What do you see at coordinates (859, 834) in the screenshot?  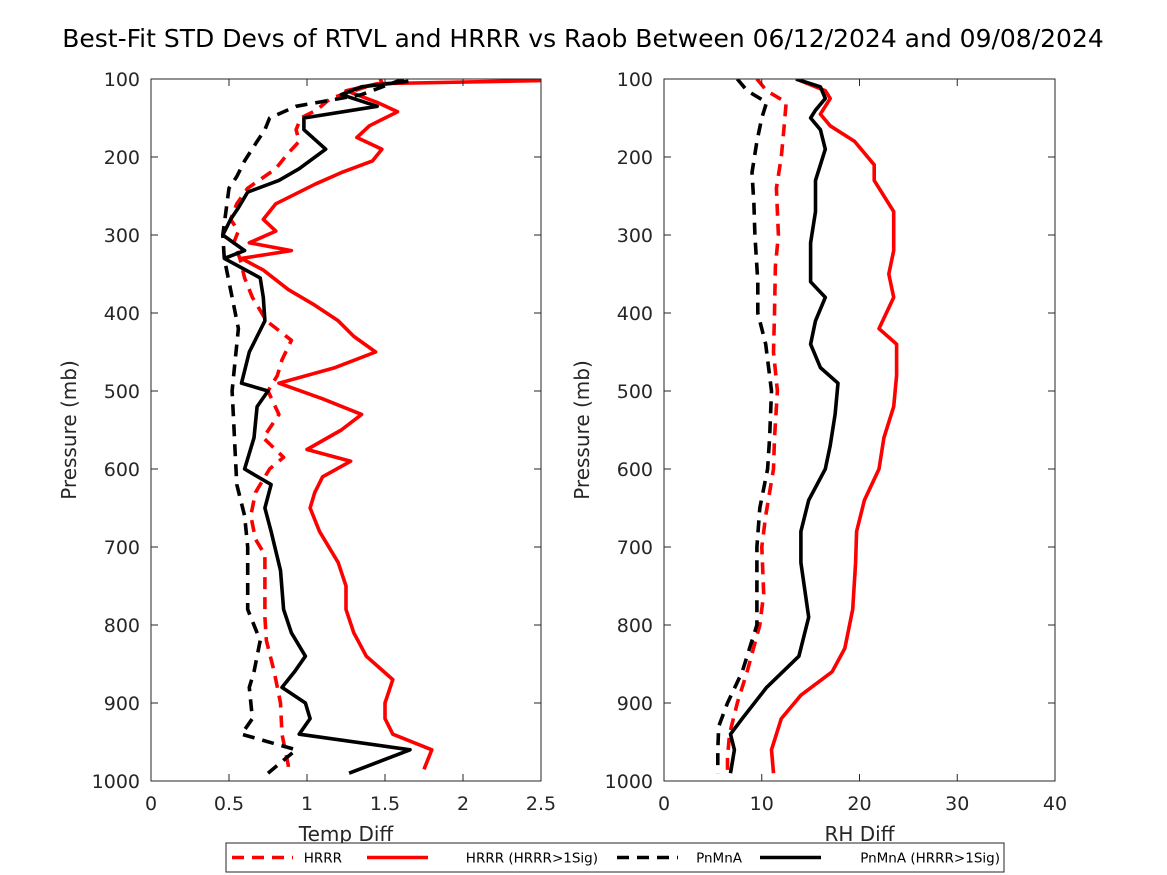 I see `x-axis-label: RH Diff` at bounding box center [859, 834].